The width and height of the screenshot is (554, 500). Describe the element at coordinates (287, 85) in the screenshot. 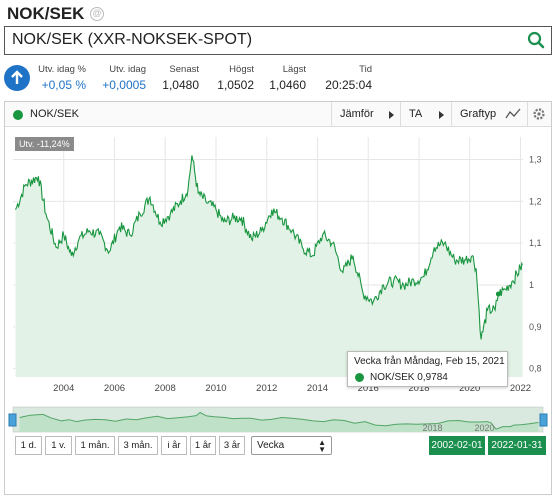

I see `low-value: 1,0460` at that location.